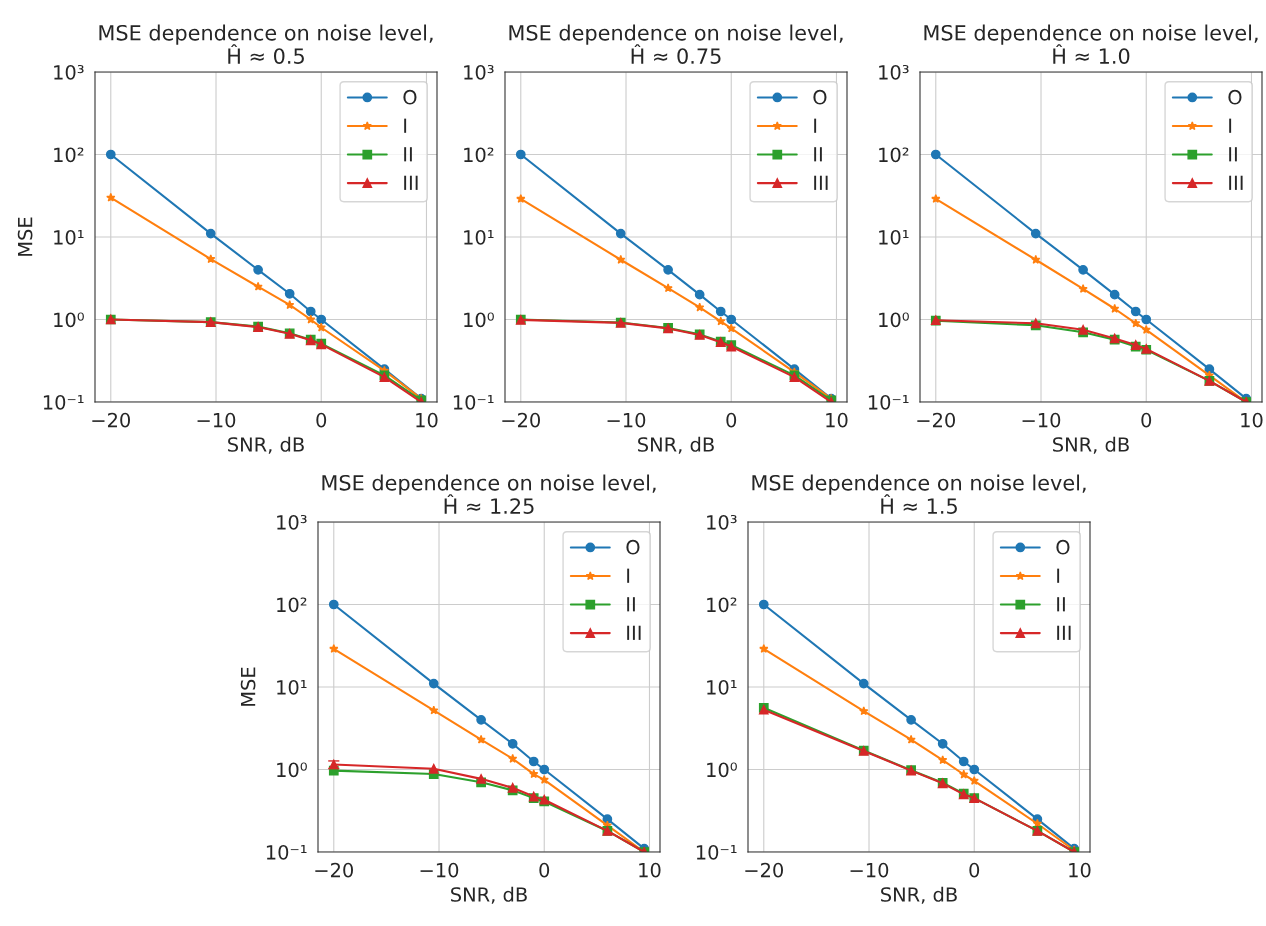 The image size is (1266, 926). What do you see at coordinates (919, 494) in the screenshot?
I see `chart-title: MSE dependence on noise level, Ĥ ≈ 1.5` at bounding box center [919, 494].